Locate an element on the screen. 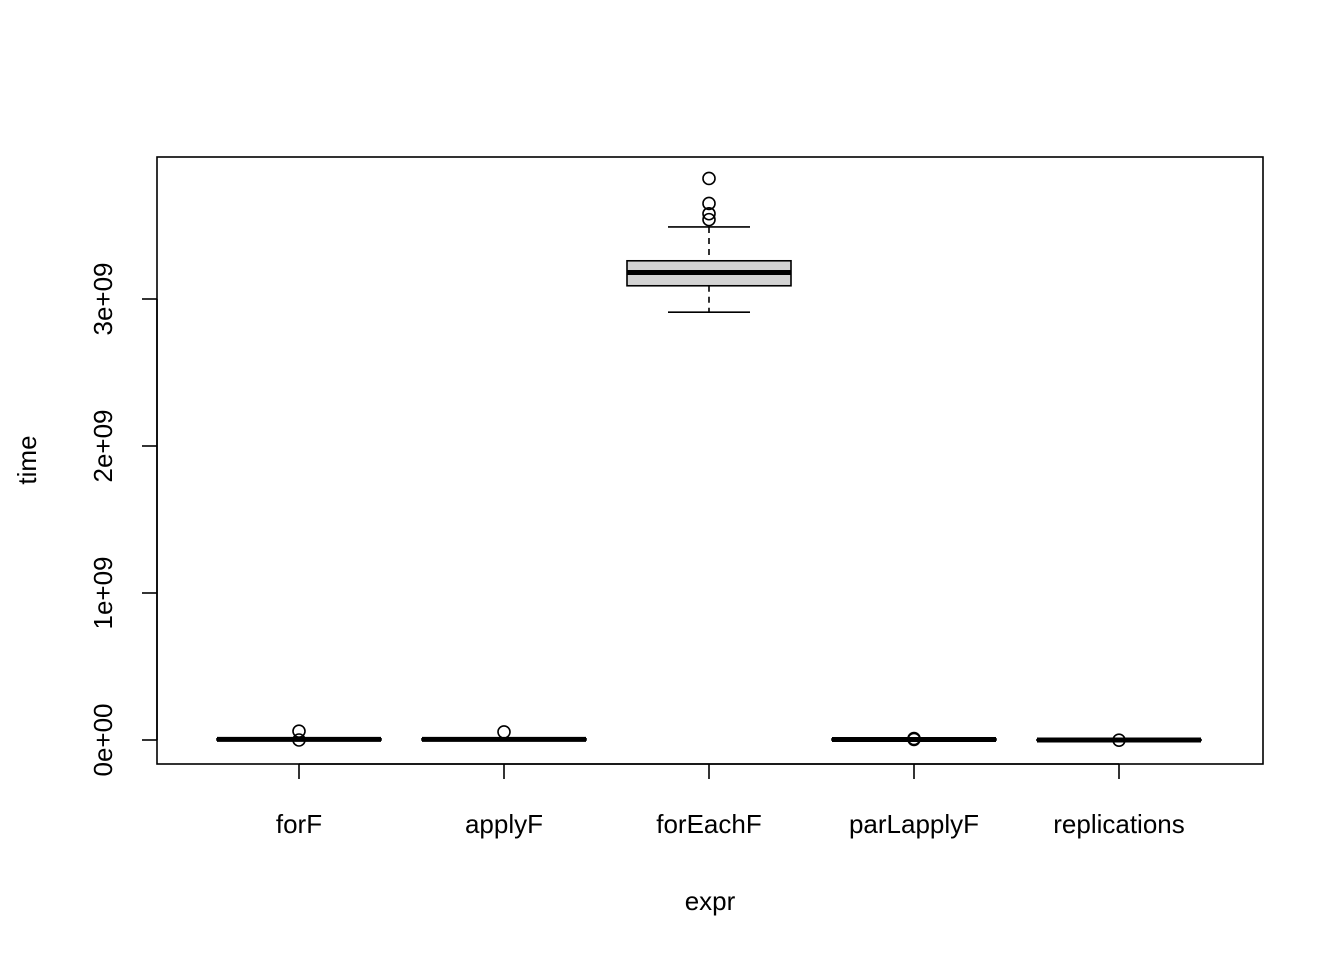 This screenshot has width=1344, height=960. box-parLapplyF is located at coordinates (914, 739).